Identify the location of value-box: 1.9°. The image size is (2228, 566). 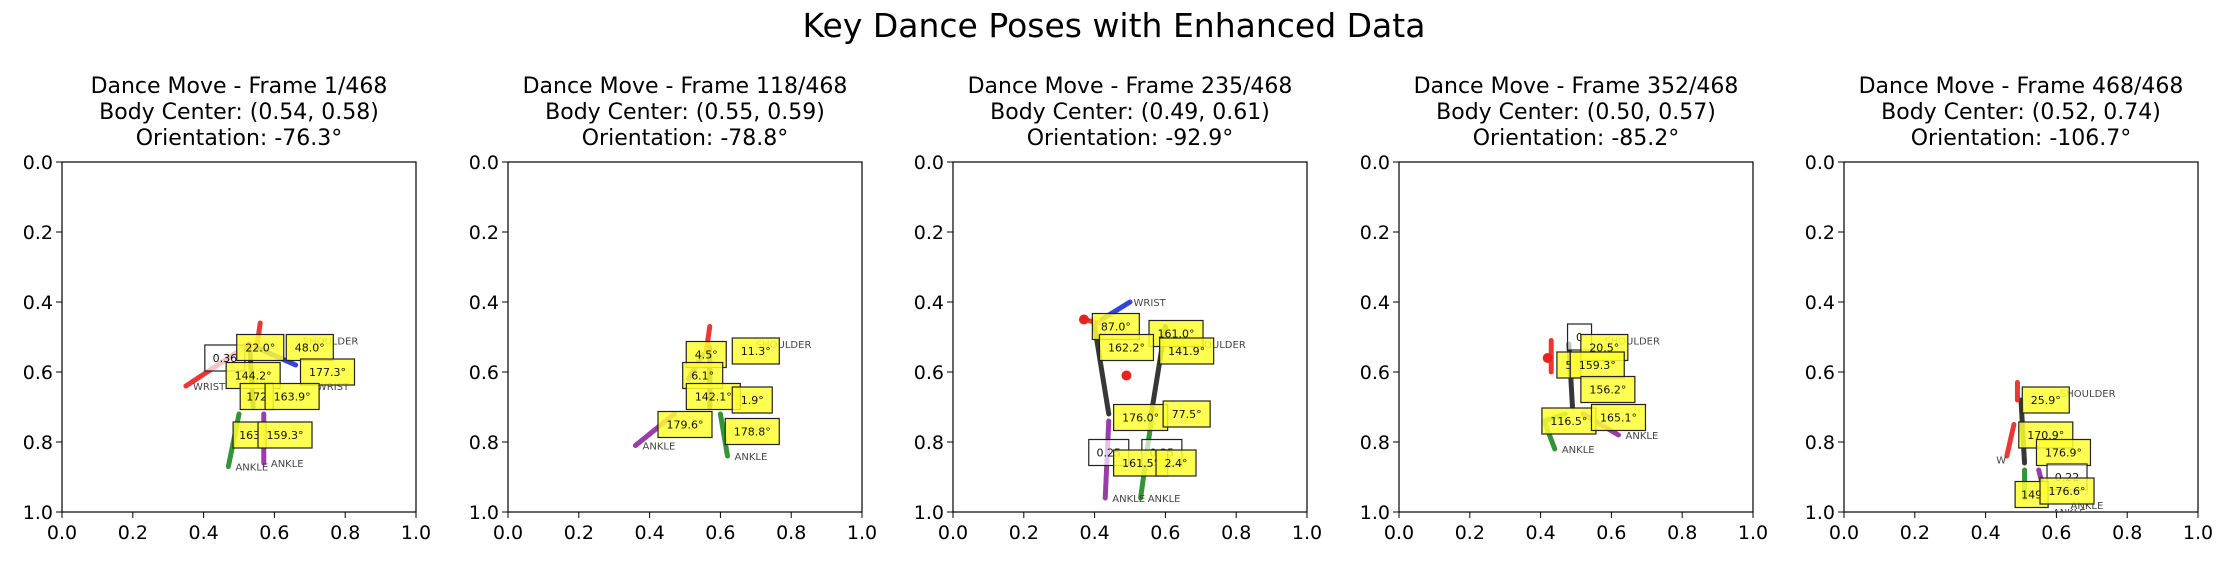
(752, 400).